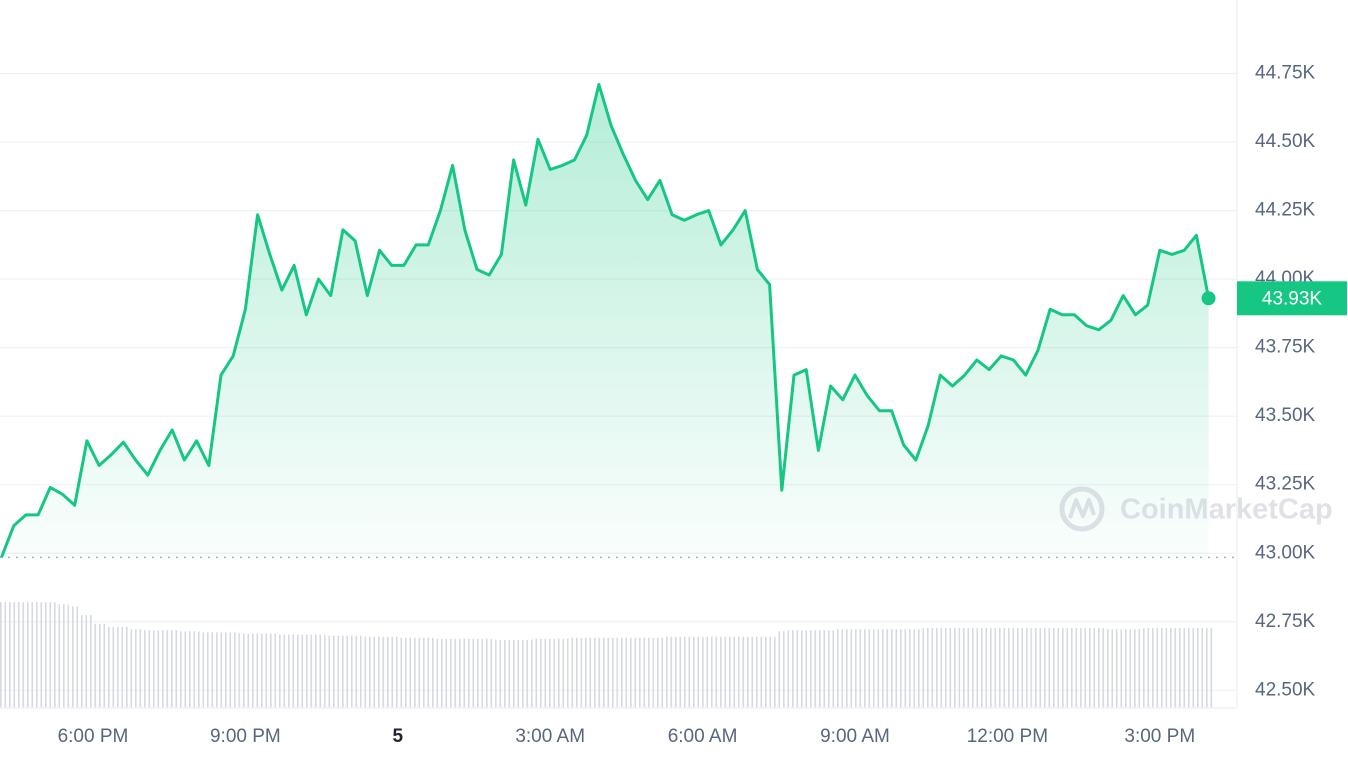  I want to click on y-tick-label: 42.75K, so click(1285, 621).